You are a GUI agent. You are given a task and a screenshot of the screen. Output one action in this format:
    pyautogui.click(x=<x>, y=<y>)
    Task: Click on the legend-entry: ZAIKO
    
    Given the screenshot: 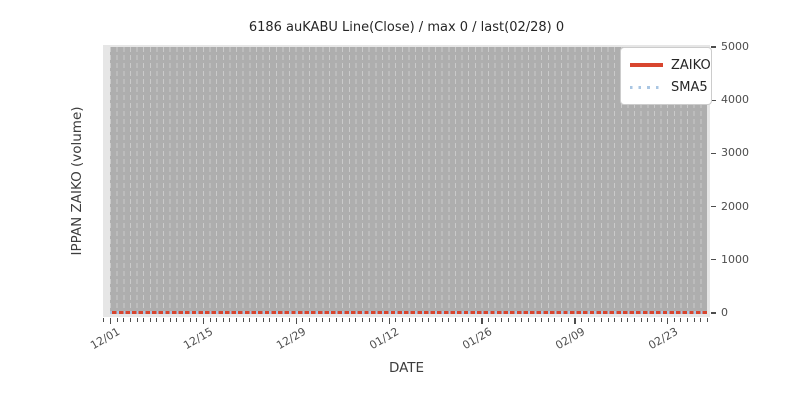 What is the action you would take?
    pyautogui.click(x=670, y=65)
    